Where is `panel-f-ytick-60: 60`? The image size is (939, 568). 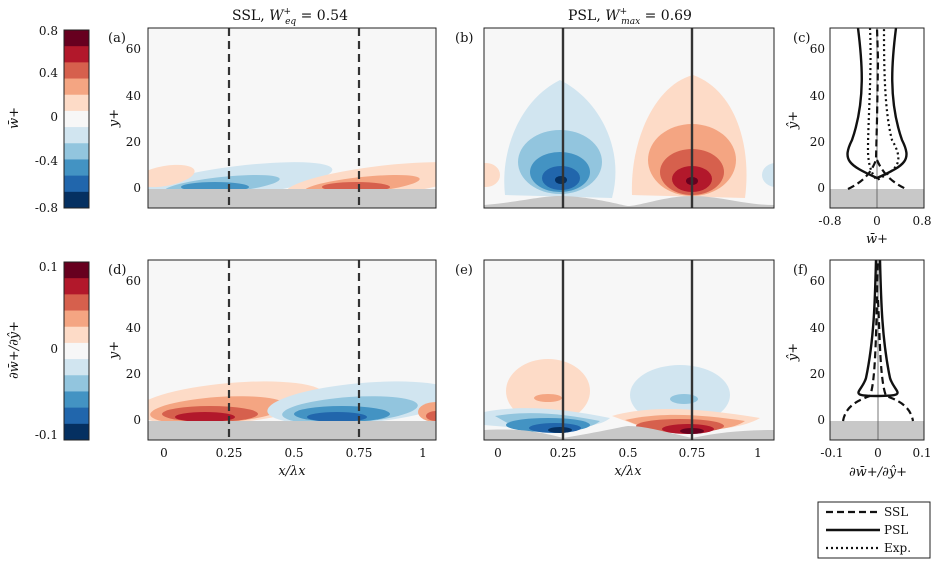 panel-f-ytick-60: 60 is located at coordinates (817, 281).